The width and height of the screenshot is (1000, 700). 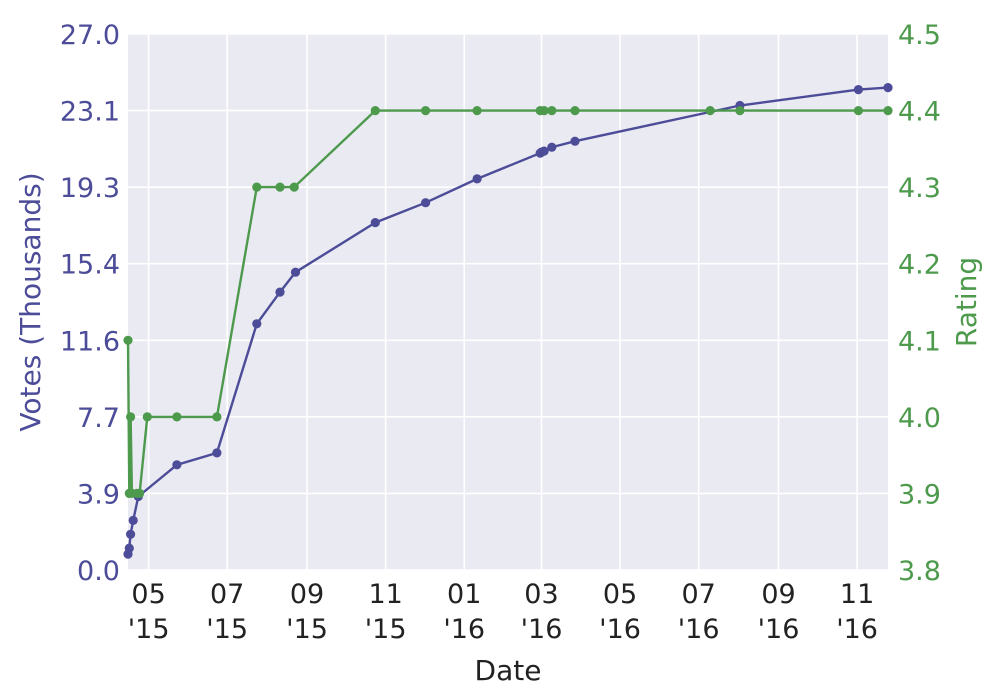 What do you see at coordinates (919, 188) in the screenshot?
I see `right-tick-label: 4.3` at bounding box center [919, 188].